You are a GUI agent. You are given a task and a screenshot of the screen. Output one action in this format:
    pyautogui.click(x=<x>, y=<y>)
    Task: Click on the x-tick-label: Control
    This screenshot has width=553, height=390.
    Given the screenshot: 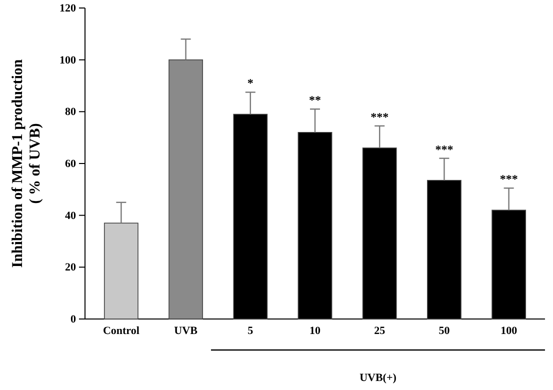 What is the action you would take?
    pyautogui.click(x=121, y=331)
    